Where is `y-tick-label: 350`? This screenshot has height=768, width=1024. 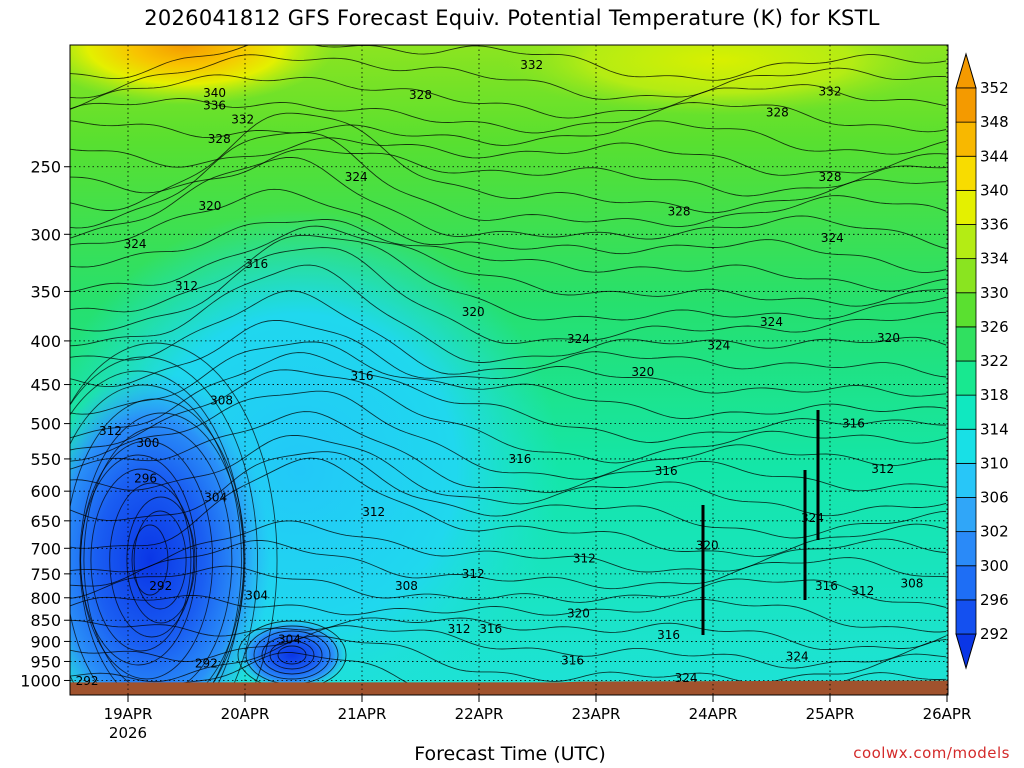 y-tick-label: 350 is located at coordinates (45, 291).